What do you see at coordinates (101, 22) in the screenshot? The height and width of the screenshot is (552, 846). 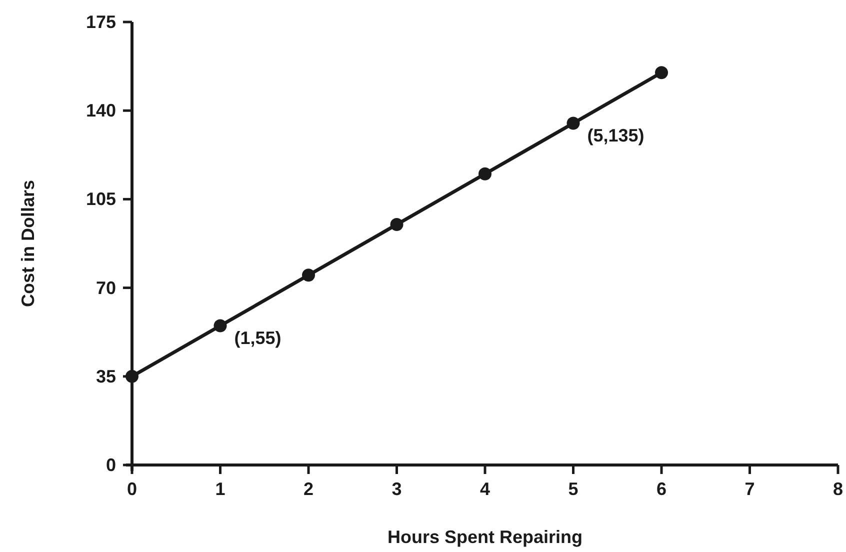 I see `y-tick-label: 175` at bounding box center [101, 22].